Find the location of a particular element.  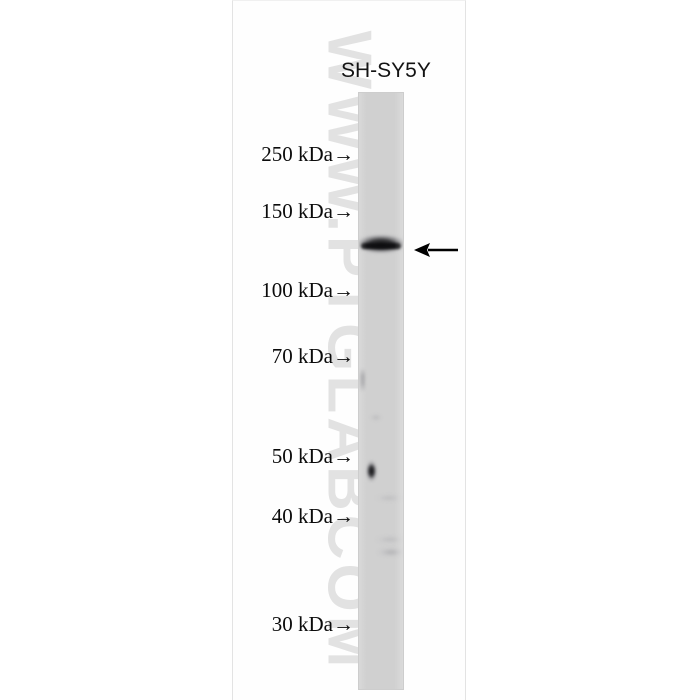

band-target-core is located at coordinates (381, 246).